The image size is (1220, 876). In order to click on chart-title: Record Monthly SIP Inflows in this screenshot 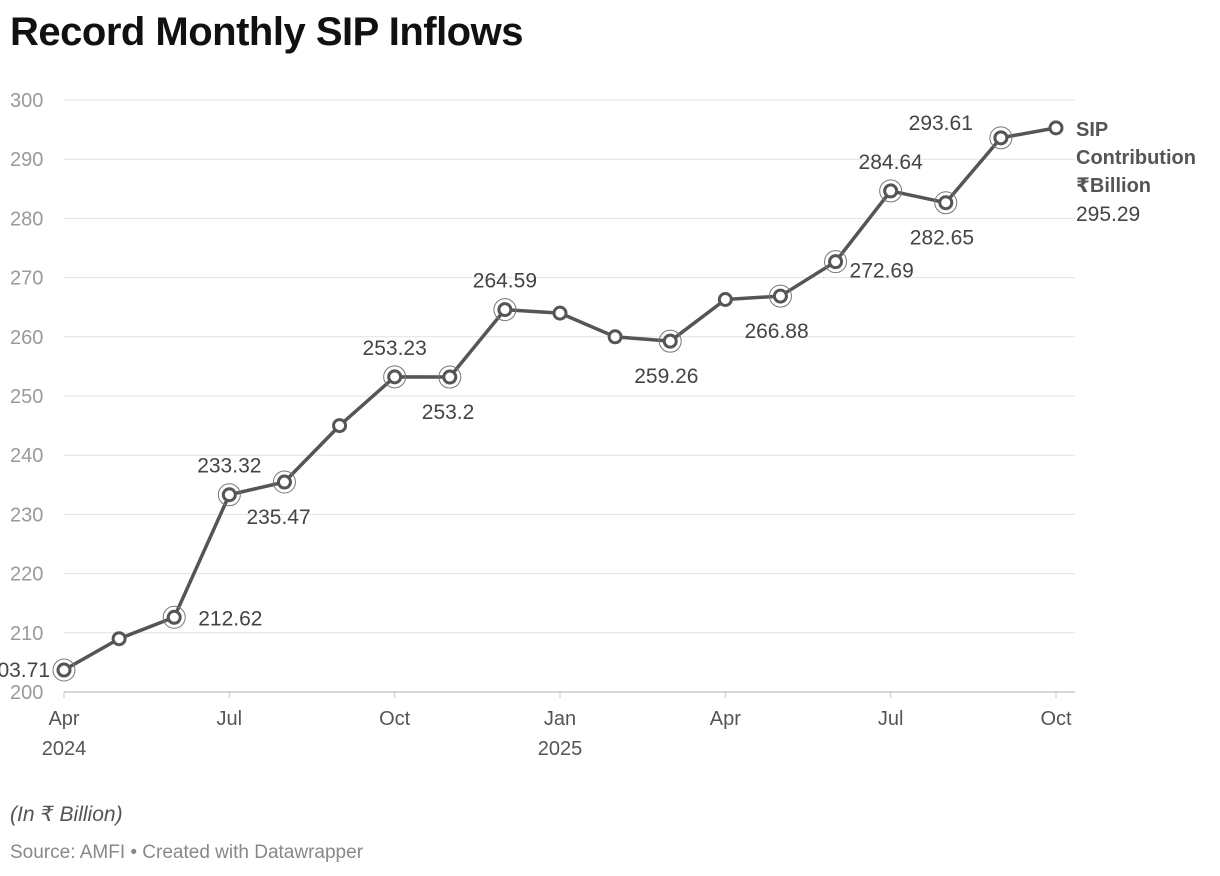, I will do `click(266, 32)`.